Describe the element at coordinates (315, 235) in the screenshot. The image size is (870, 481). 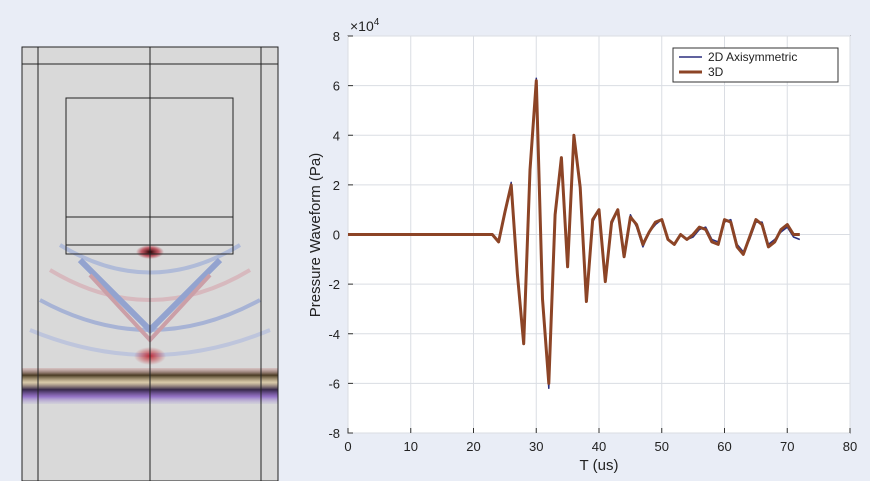
I see `y-axis-label: Pressure Waveform (Pa)` at that location.